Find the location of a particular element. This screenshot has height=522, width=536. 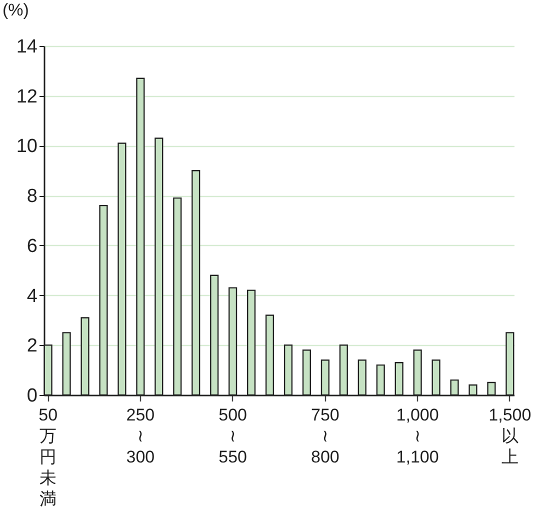

x-tick-label: 500≀550 is located at coordinates (232, 436).